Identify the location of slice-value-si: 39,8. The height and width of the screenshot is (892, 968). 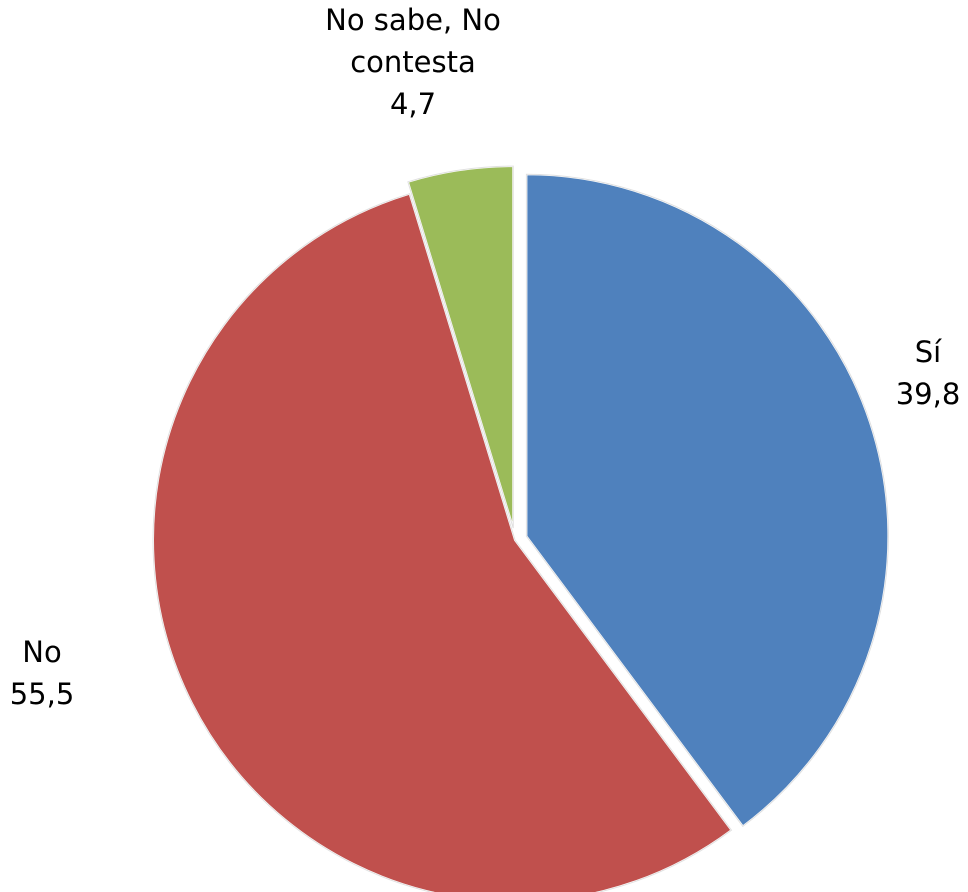
(928, 394).